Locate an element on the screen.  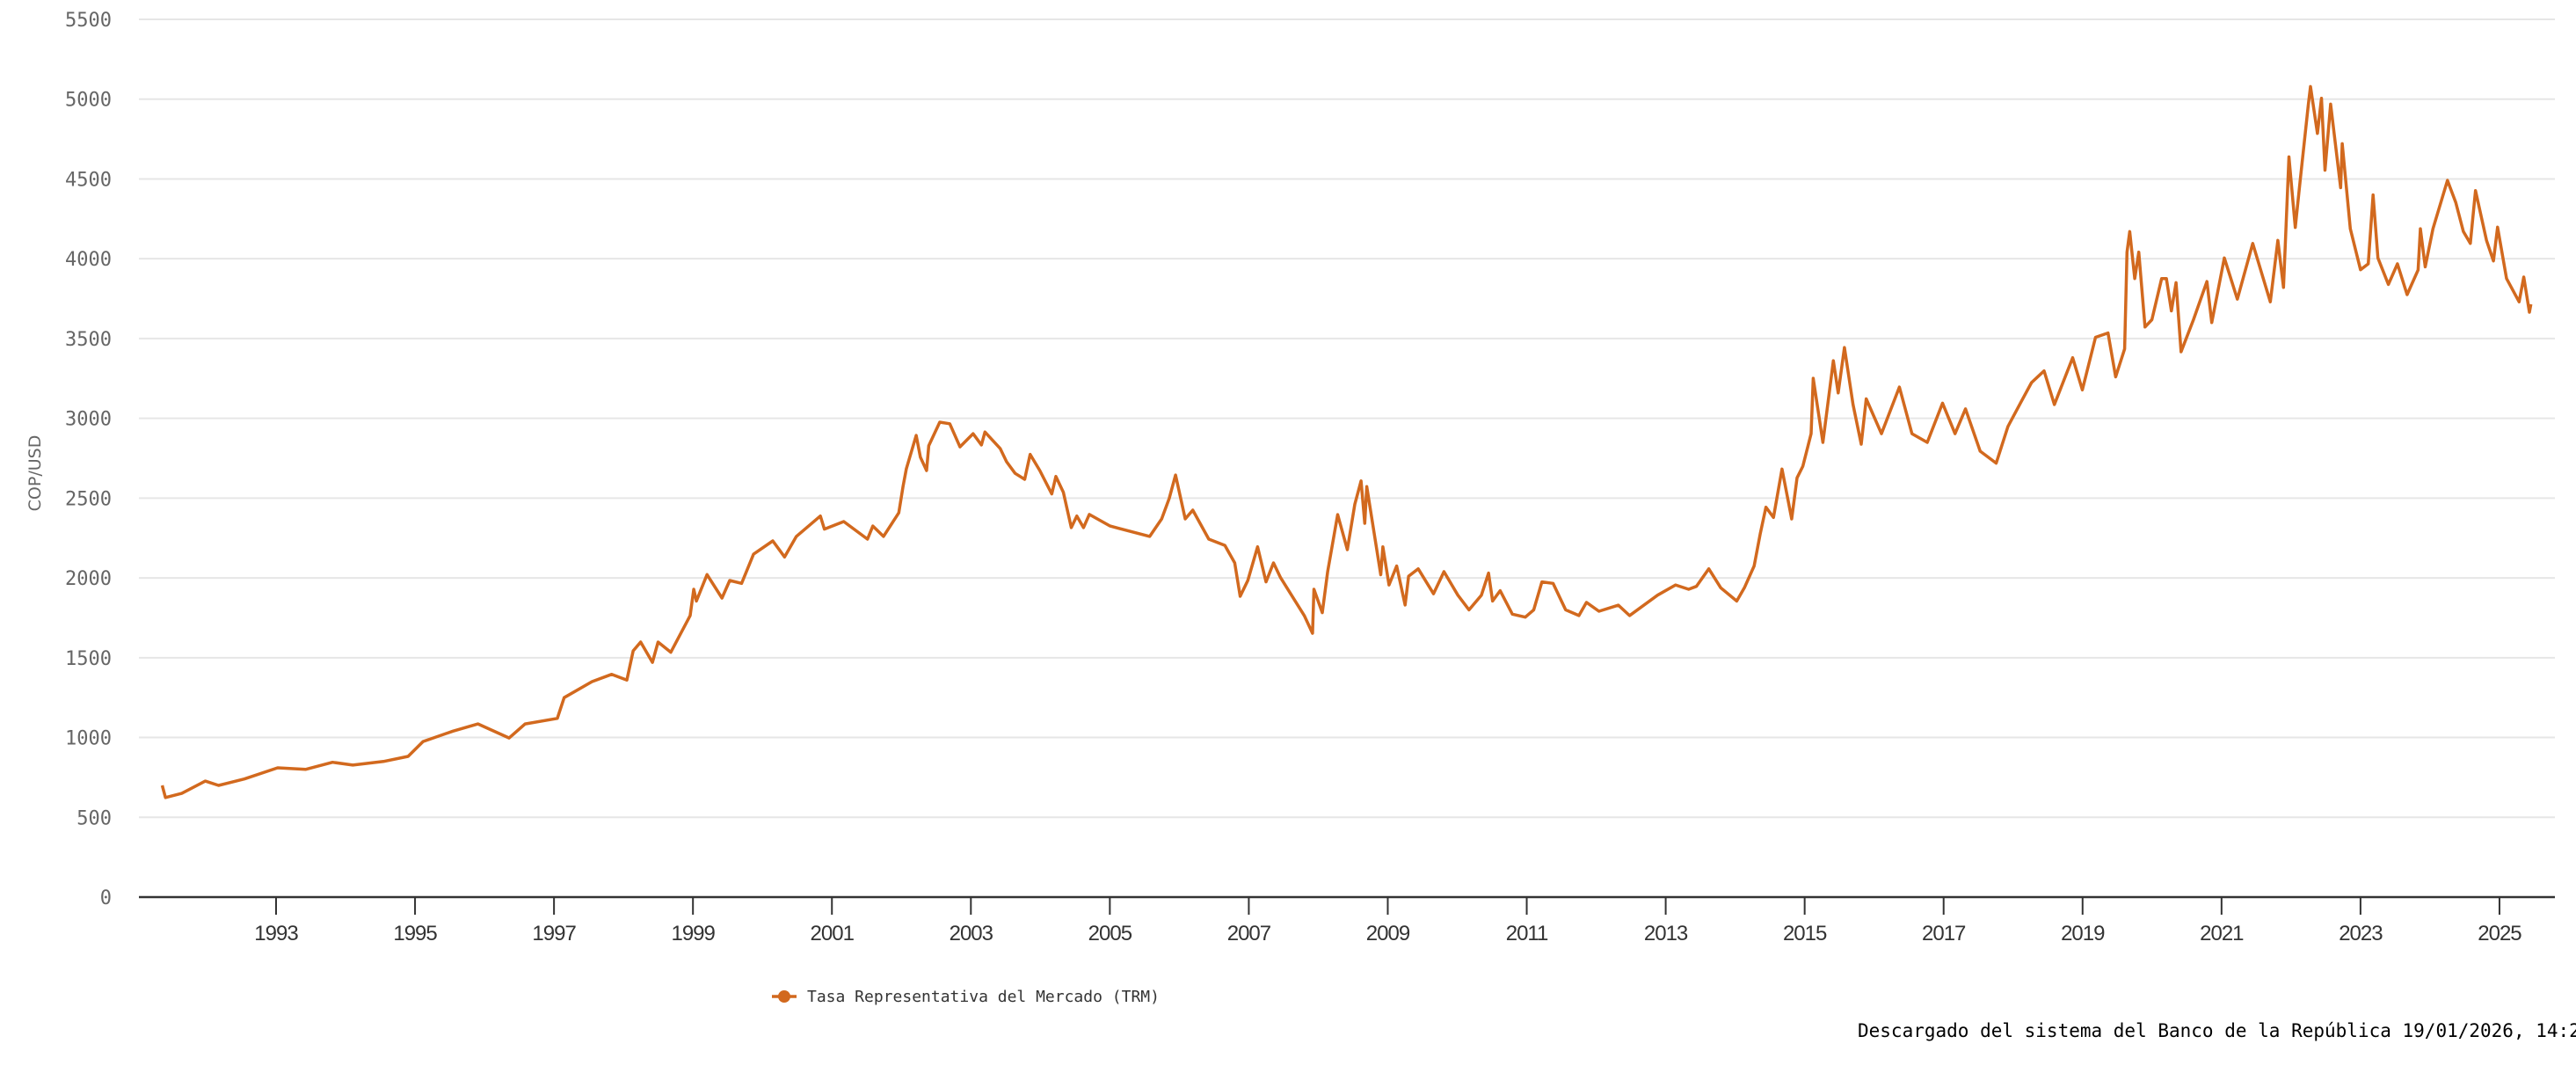
y-tick-label: 2000 is located at coordinates (88, 579).